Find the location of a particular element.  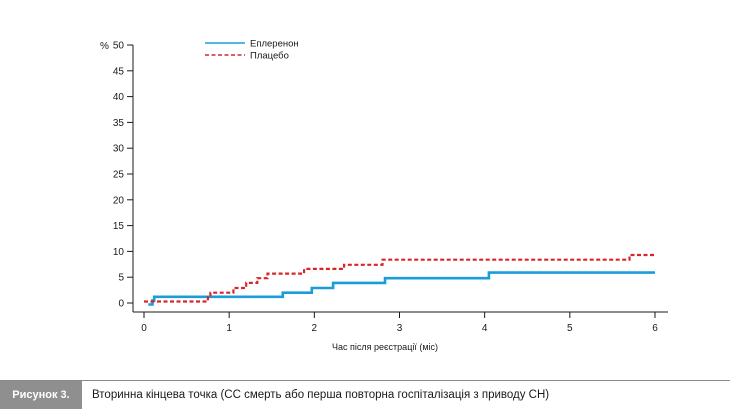

y-tick-label: 10 is located at coordinates (119, 252).